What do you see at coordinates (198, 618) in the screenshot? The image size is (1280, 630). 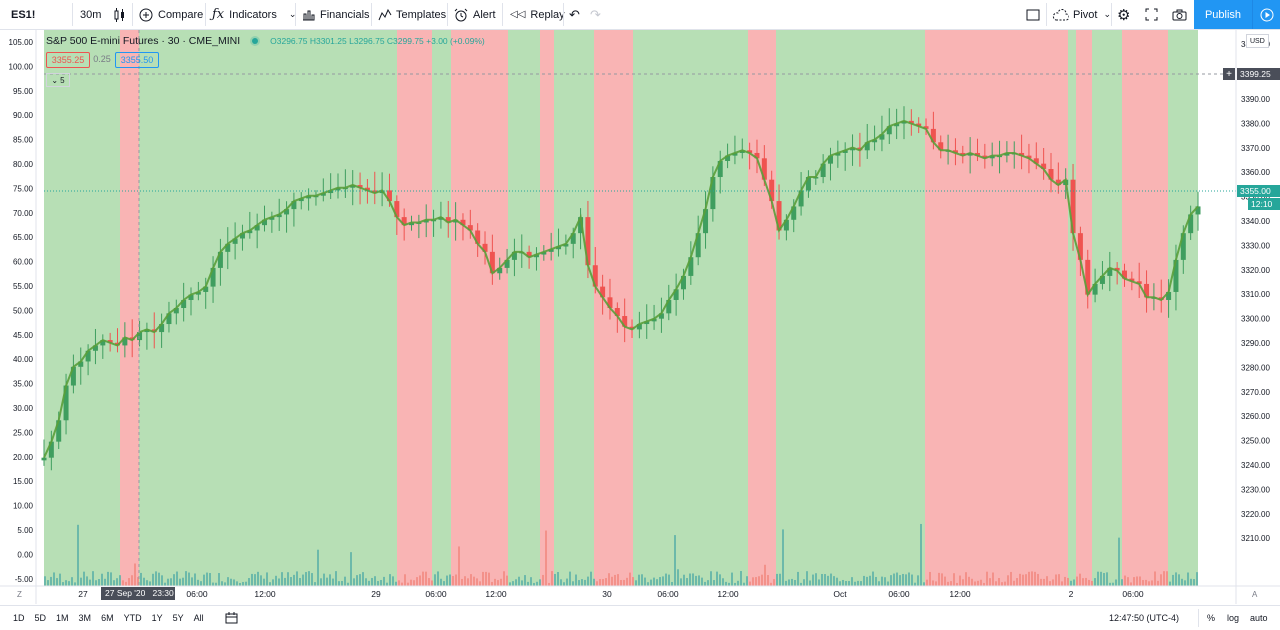 I see `range-button: All` at bounding box center [198, 618].